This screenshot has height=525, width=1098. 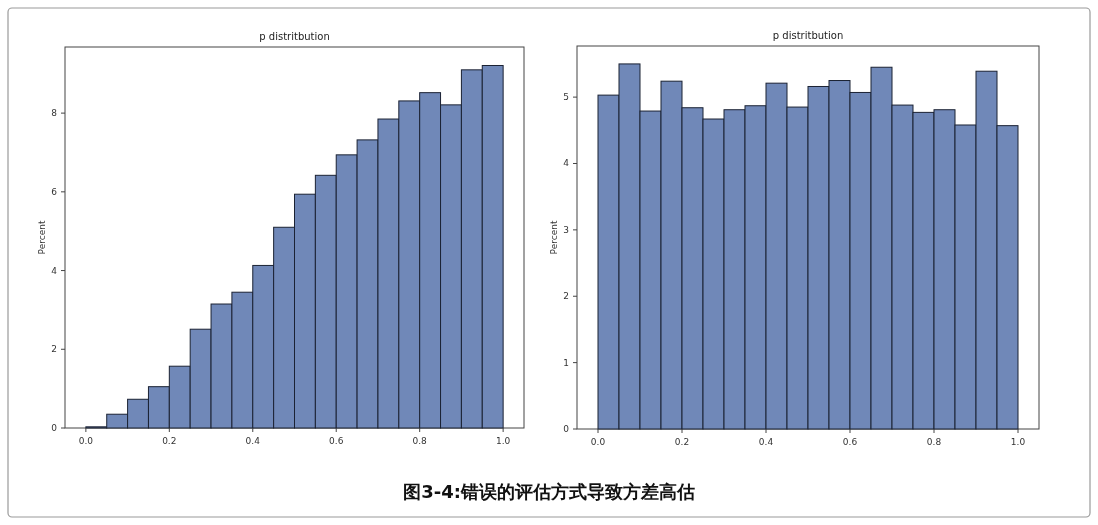 I want to click on y-tick-label: 5, so click(x=566, y=97).